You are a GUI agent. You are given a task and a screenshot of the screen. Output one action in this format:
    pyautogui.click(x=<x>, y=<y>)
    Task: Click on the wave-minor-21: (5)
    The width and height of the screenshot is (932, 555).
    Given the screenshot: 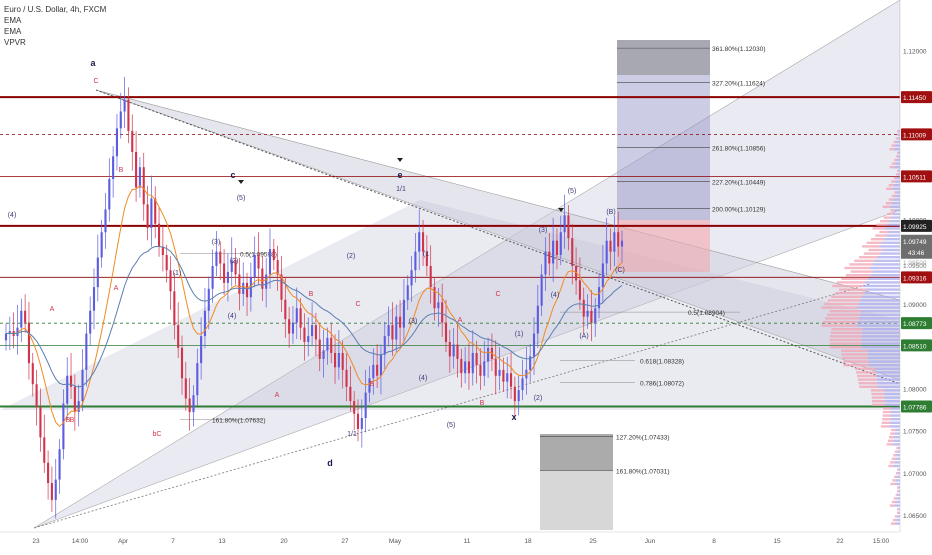 What is the action you would take?
    pyautogui.click(x=451, y=425)
    